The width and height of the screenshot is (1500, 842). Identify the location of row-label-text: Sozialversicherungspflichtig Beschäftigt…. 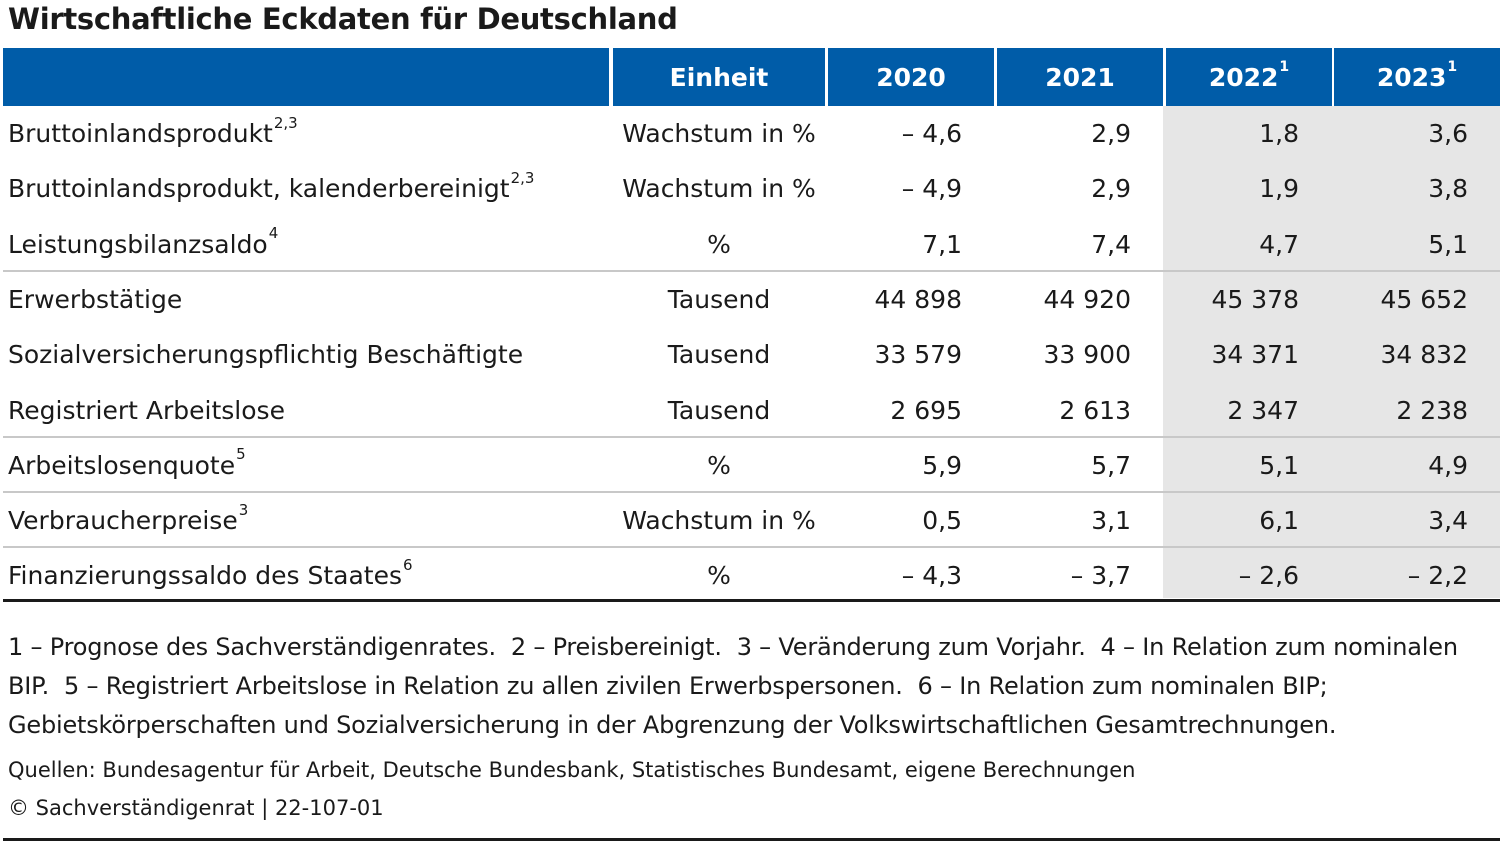
(266, 355).